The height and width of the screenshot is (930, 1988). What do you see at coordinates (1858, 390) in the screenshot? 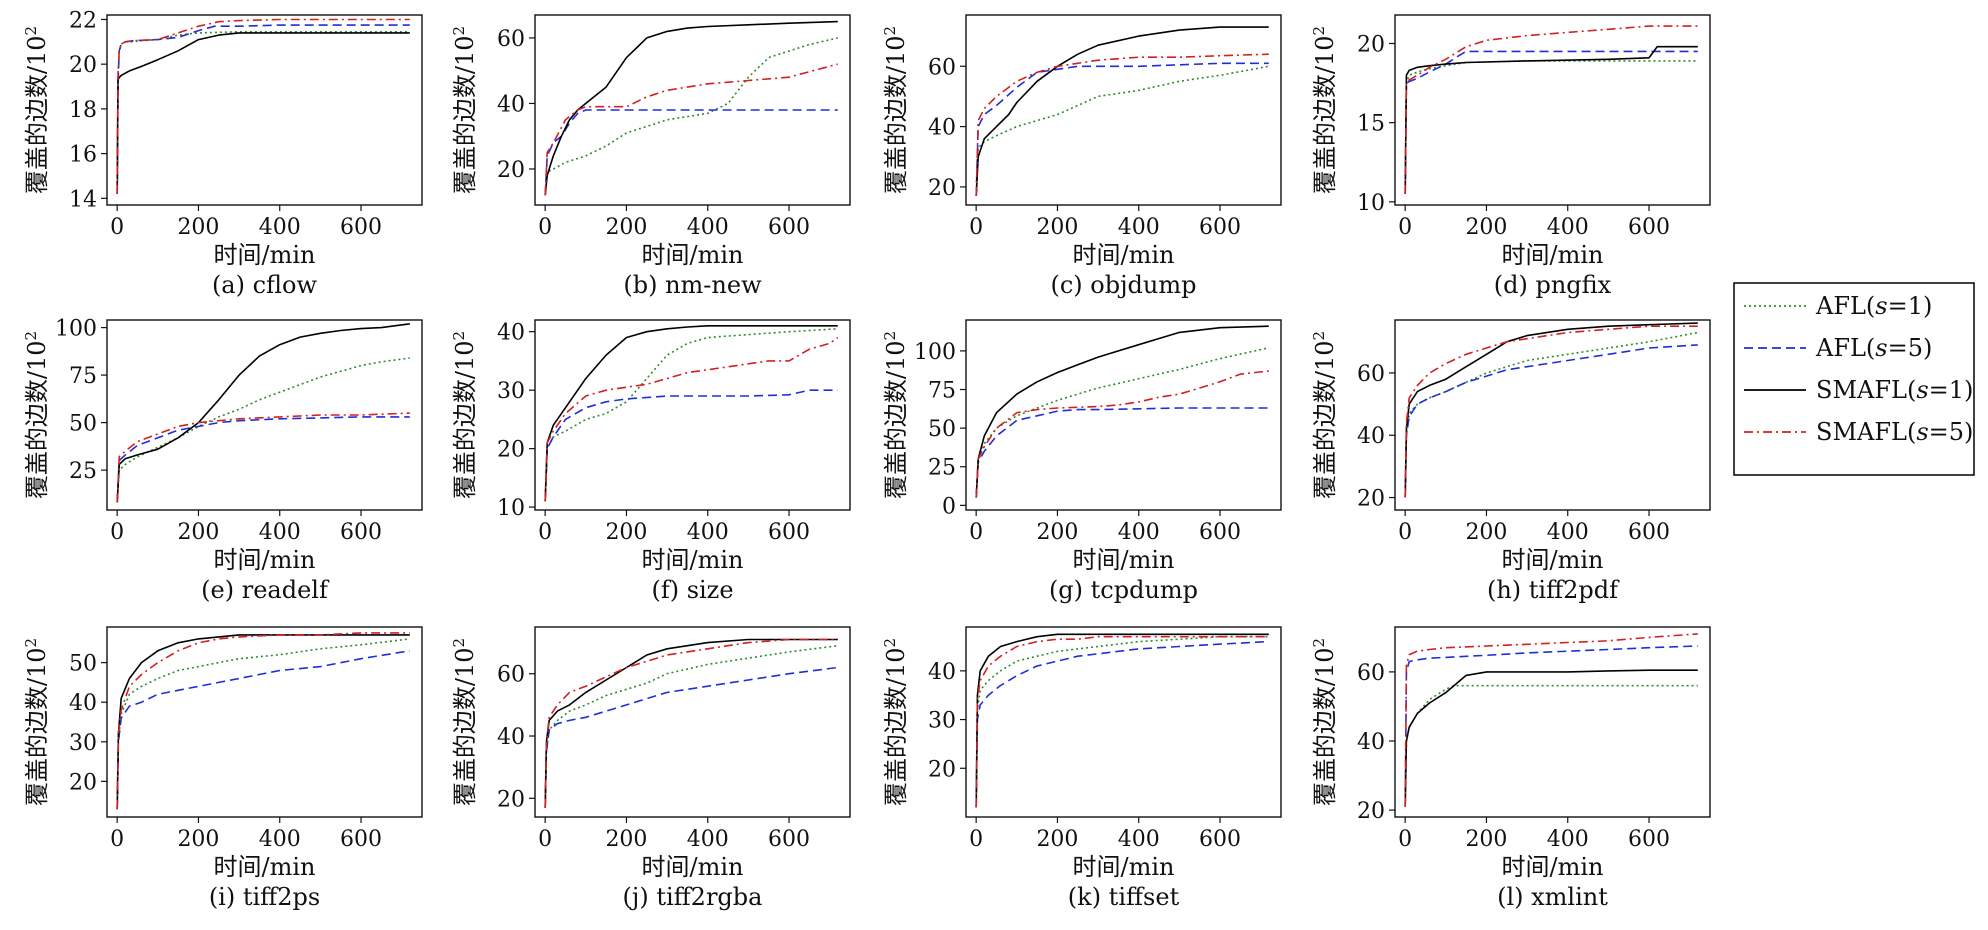
I see `legend-item: SMAFL(s=1)` at bounding box center [1858, 390].